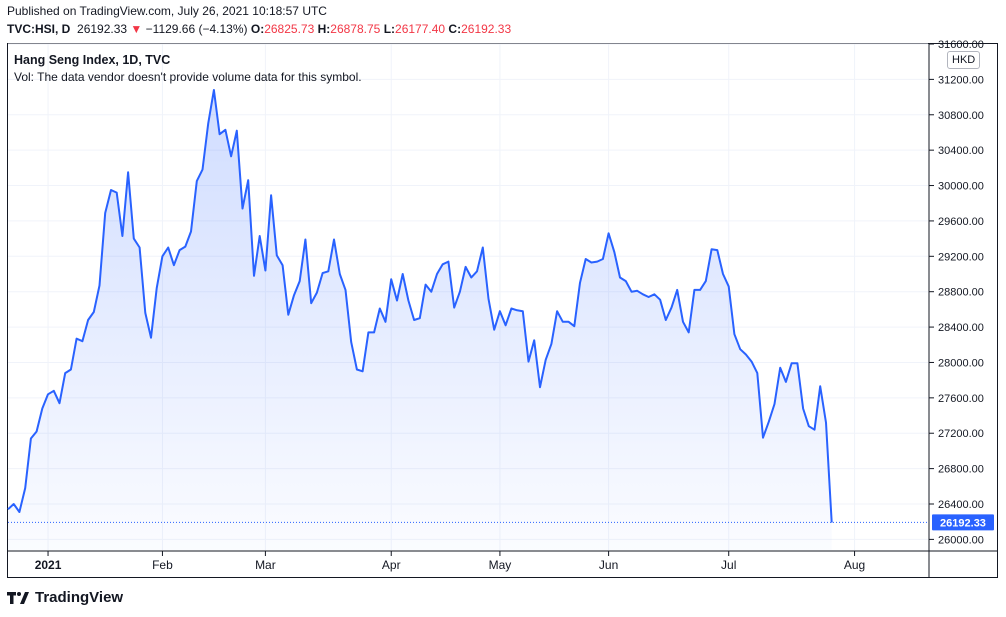  What do you see at coordinates (391, 565) in the screenshot?
I see `x-tick-label: Apr` at bounding box center [391, 565].